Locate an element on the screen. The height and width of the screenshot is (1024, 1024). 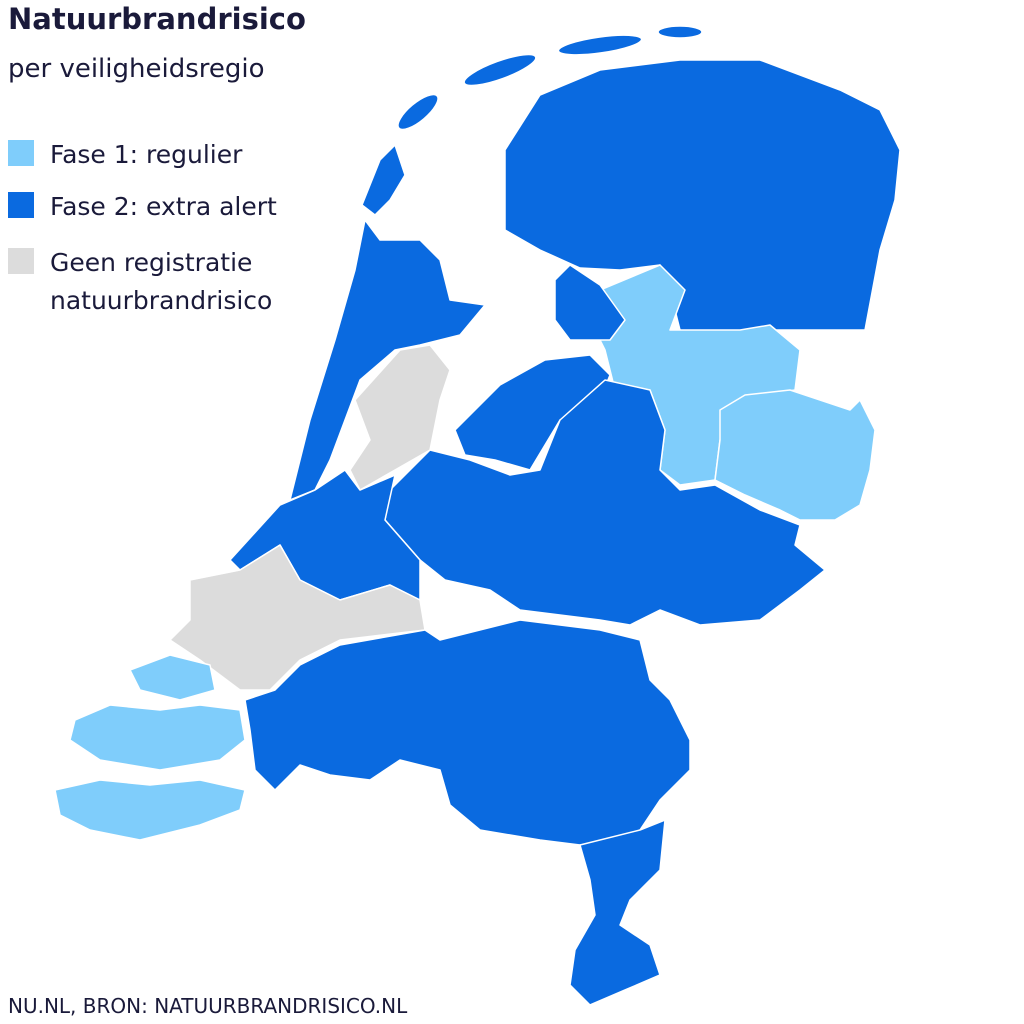
legend-item: Geen registratie natuurbrandrisico is located at coordinates (159, 282).